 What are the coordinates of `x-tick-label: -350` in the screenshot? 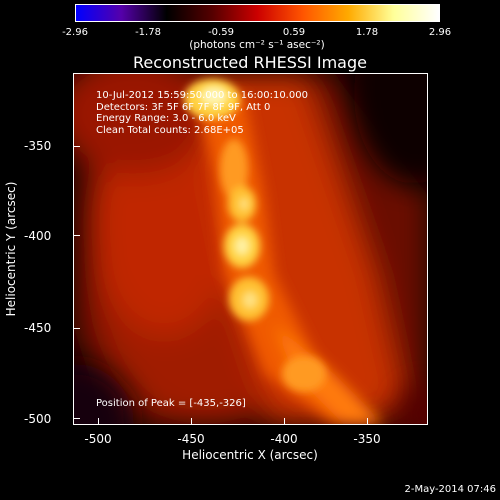 It's located at (367, 439).